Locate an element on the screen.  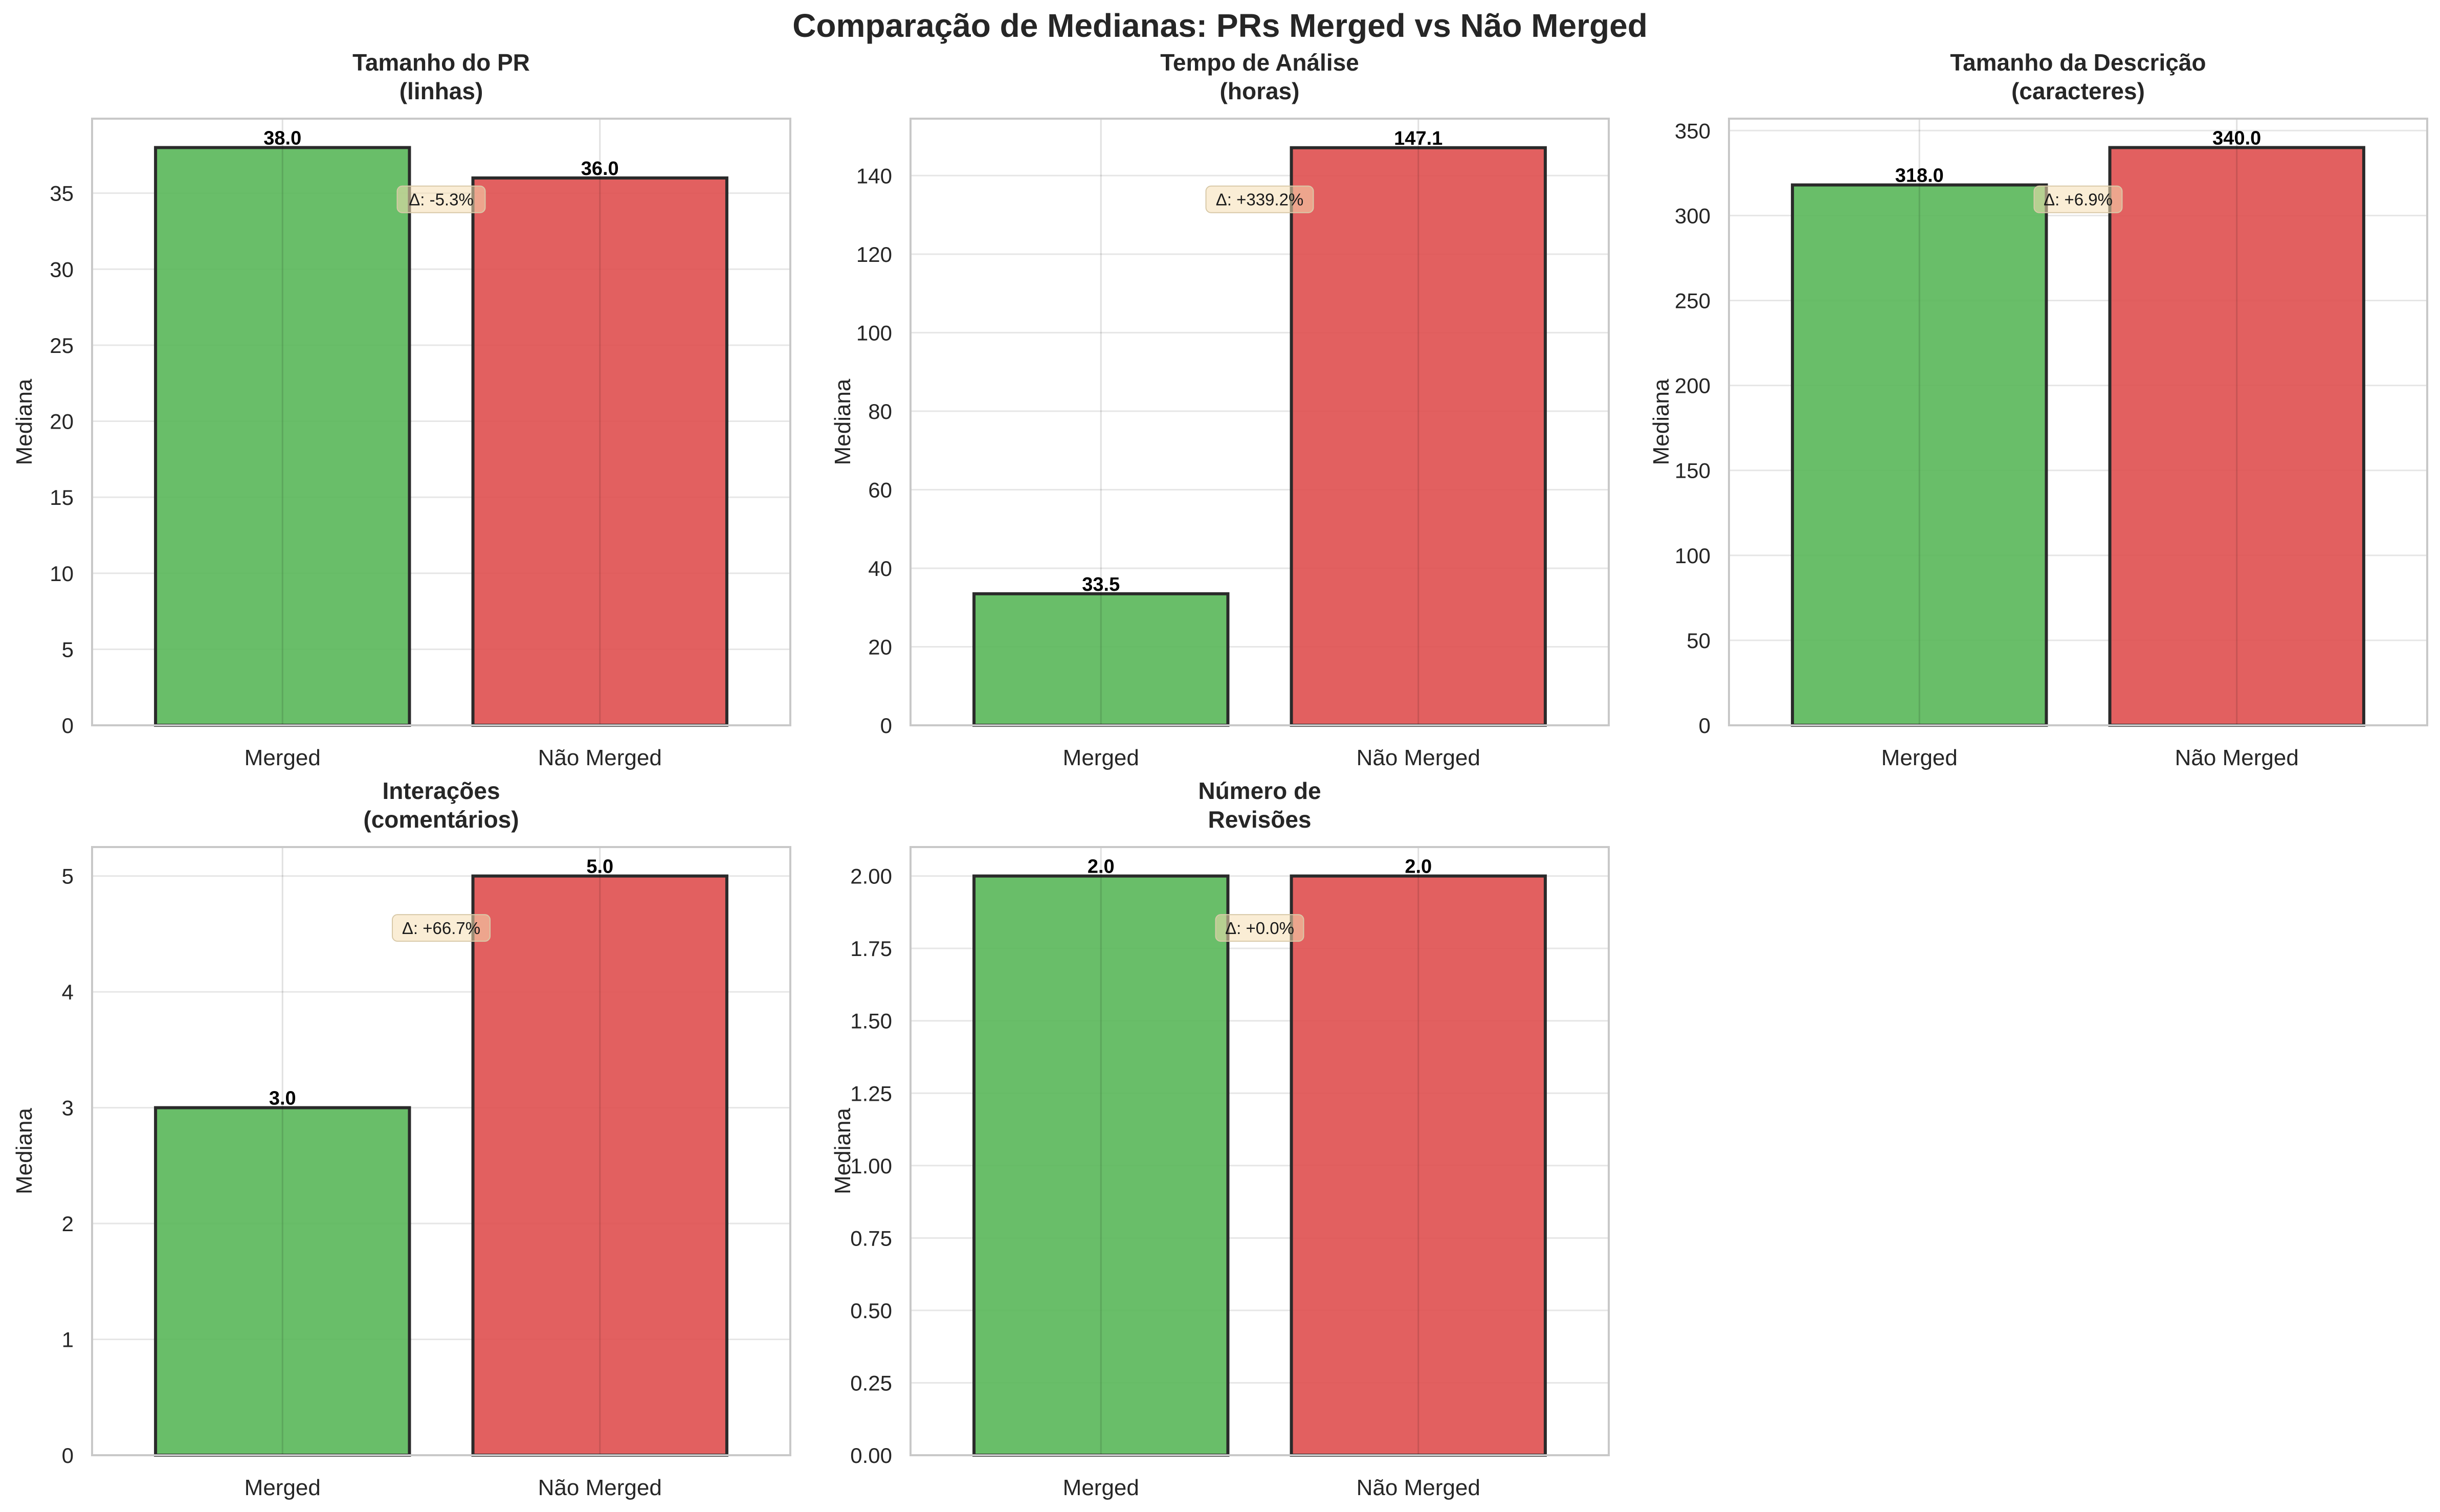
y-tick-label: 80 is located at coordinates (880, 411).